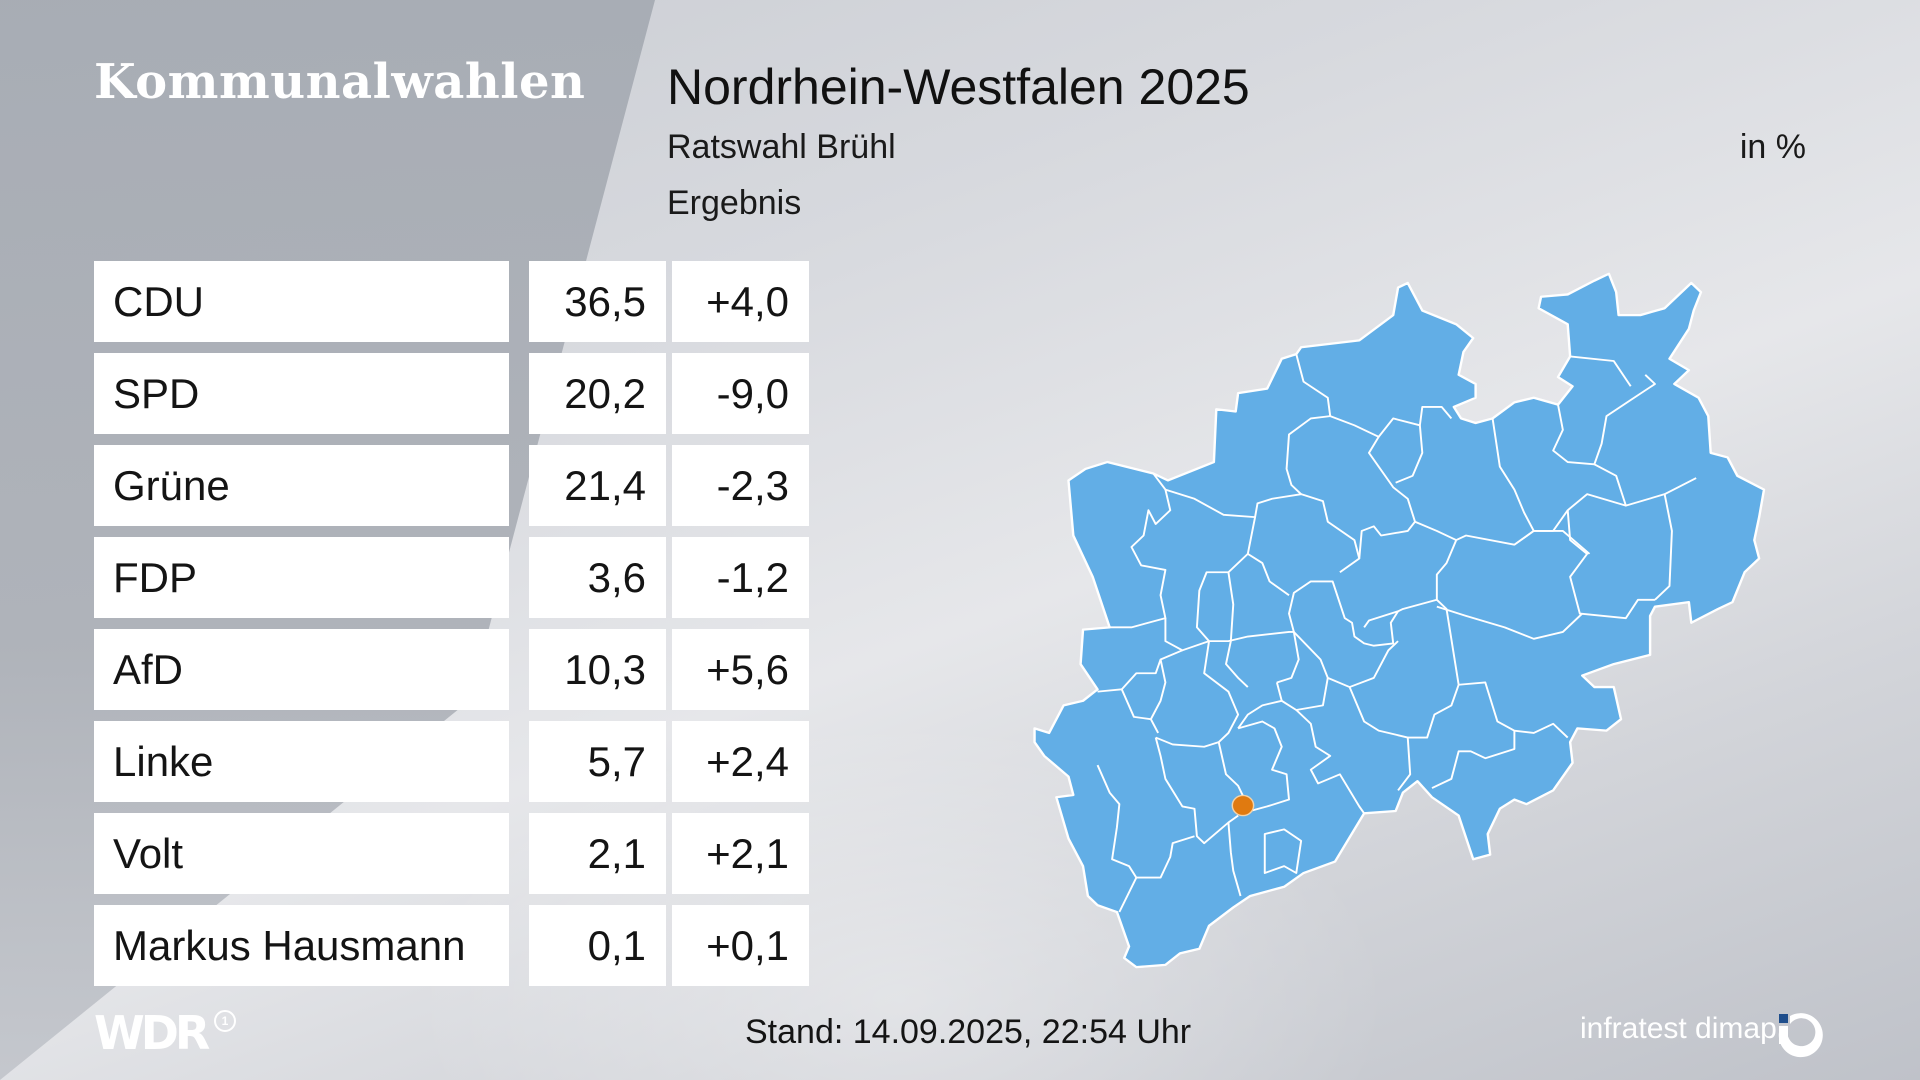 The image size is (1920, 1080). I want to click on table-row: Markus Hausmann 0,1 +0,1, so click(451, 945).